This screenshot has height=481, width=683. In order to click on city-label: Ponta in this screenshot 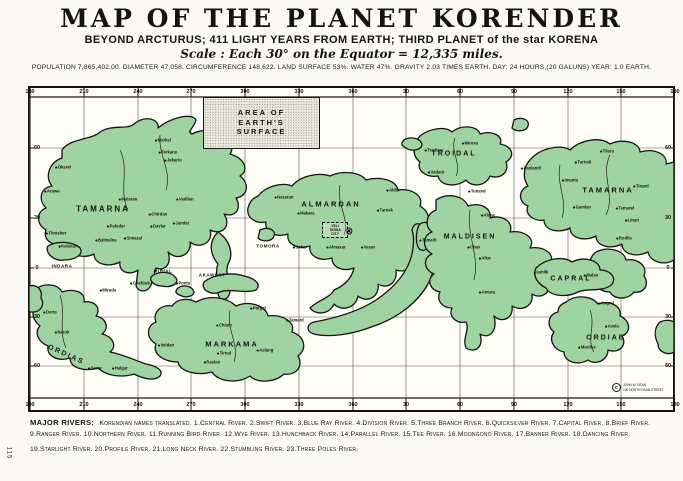, I will do `click(183, 283)`.